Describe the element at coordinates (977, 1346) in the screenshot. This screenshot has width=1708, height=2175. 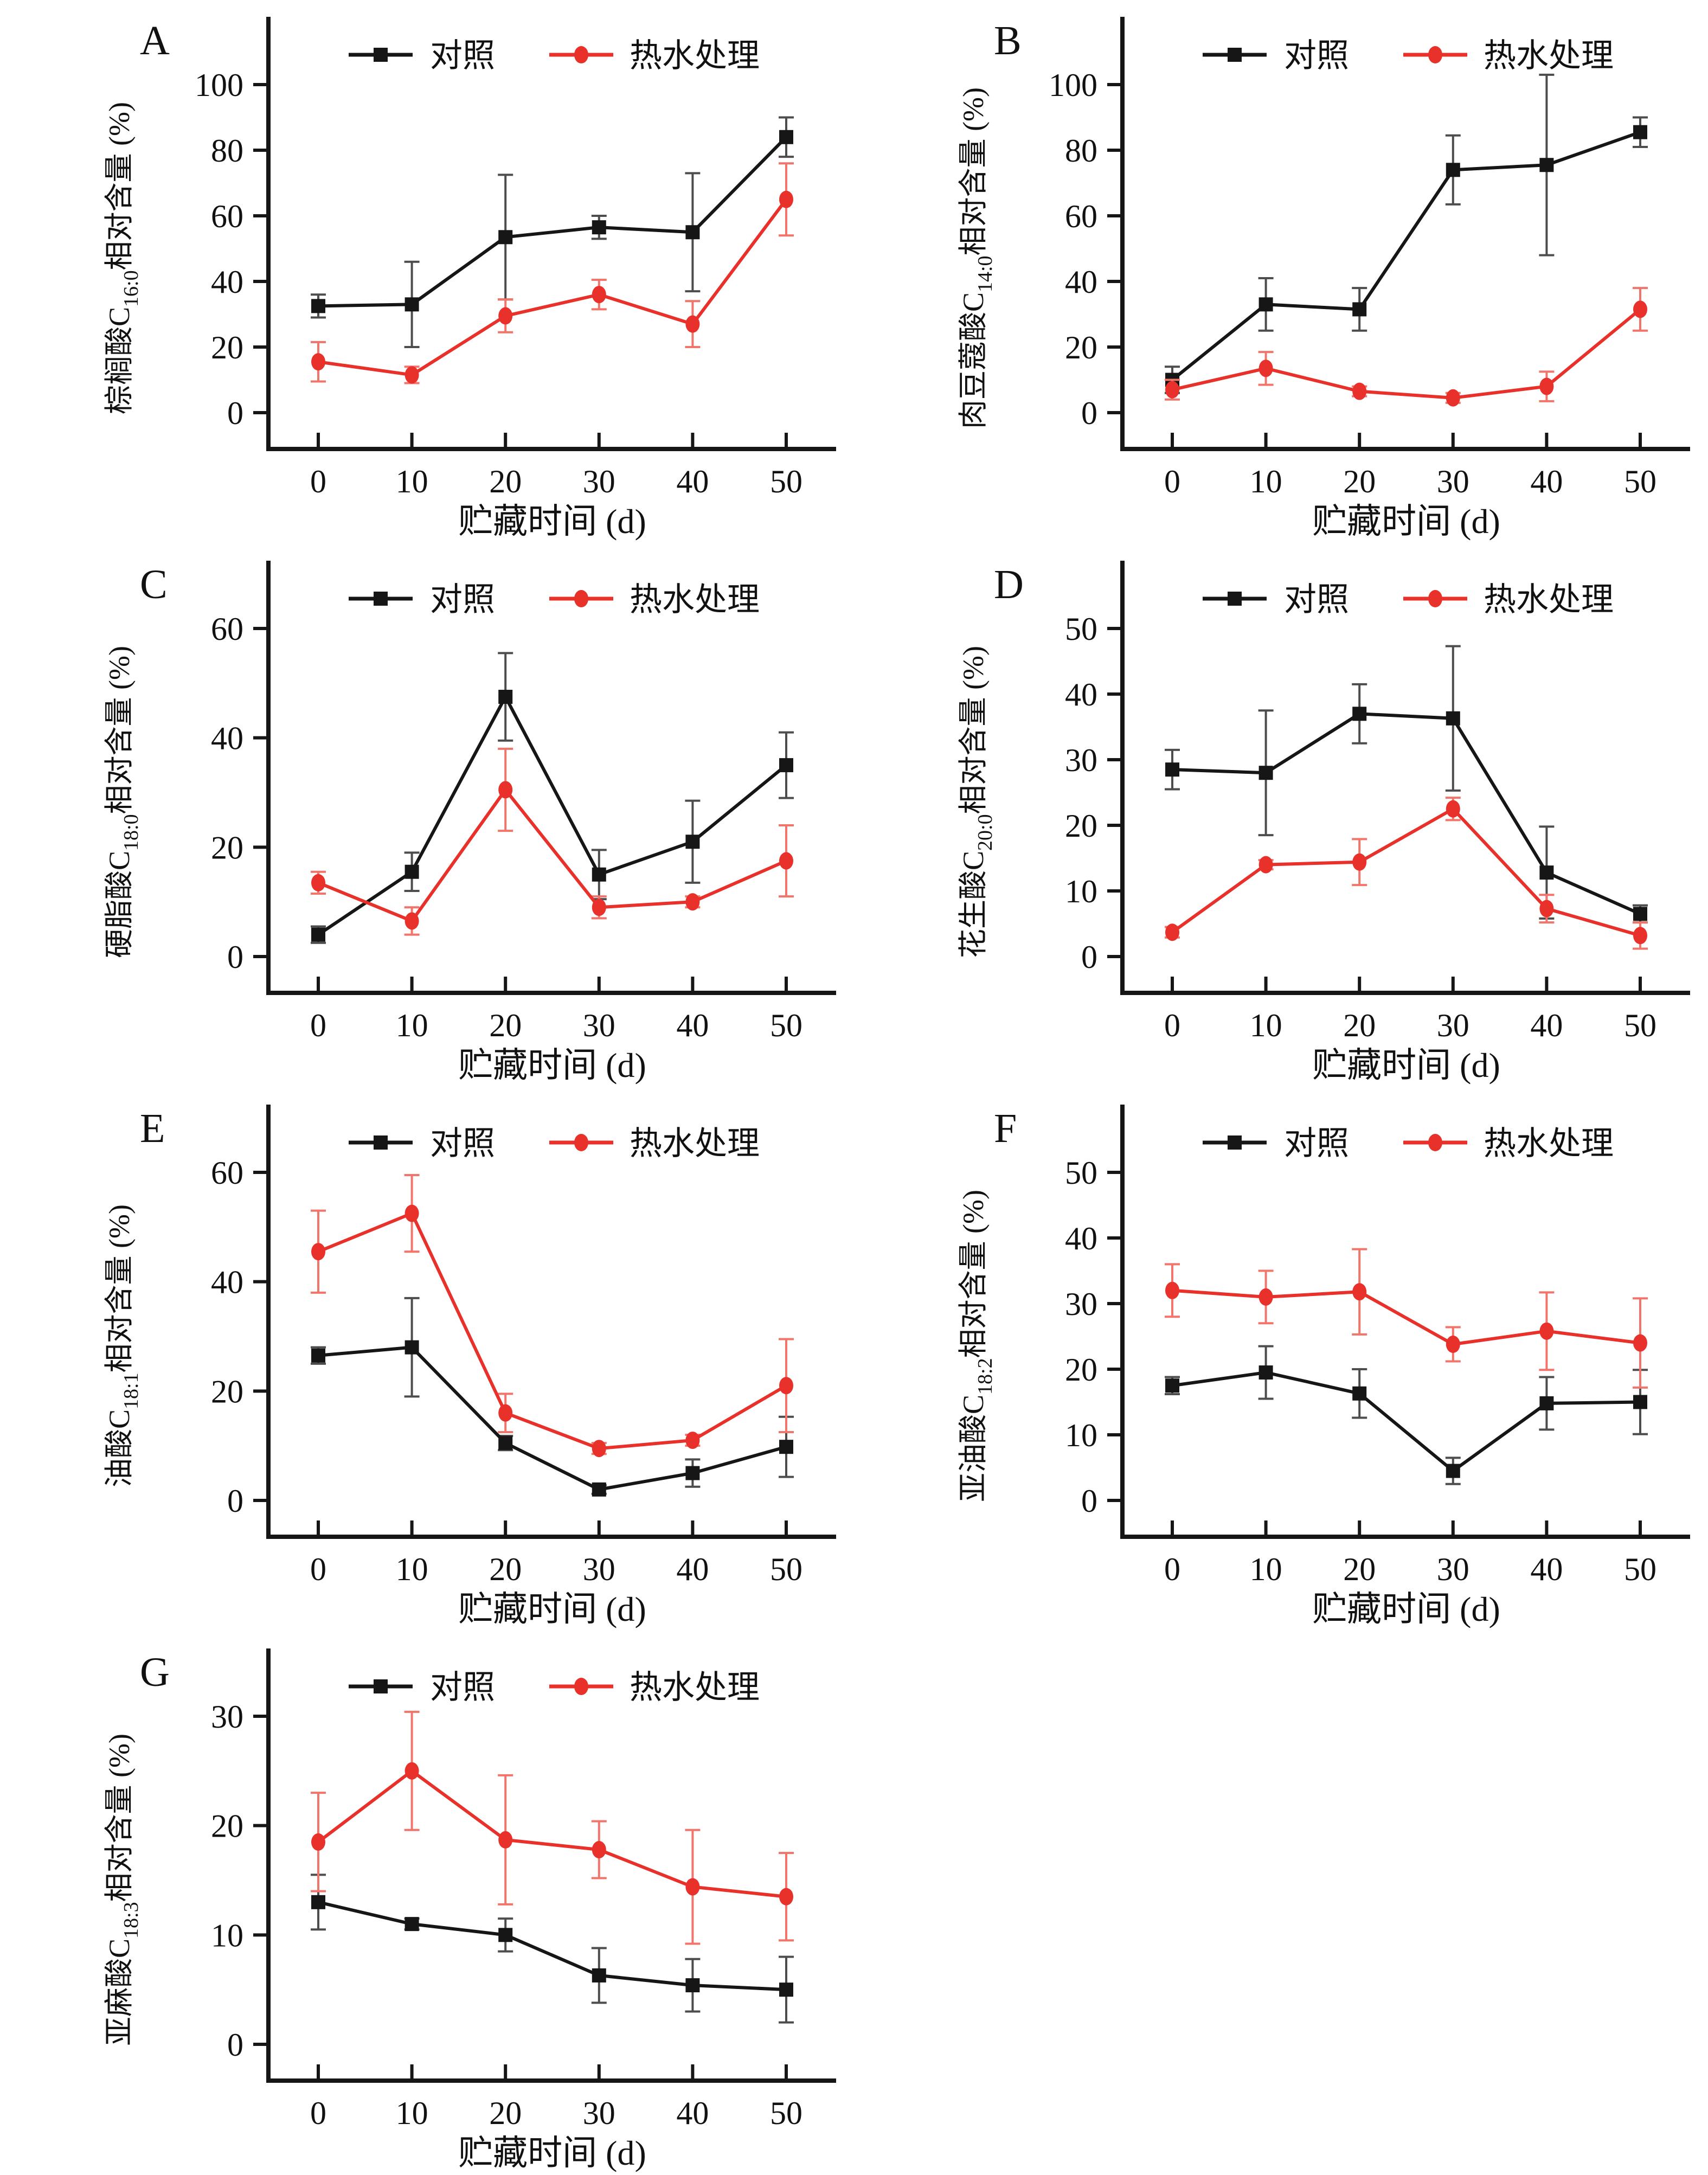
I see `y-axis-label: 亚油酸C18:2相对含量 (%)` at that location.